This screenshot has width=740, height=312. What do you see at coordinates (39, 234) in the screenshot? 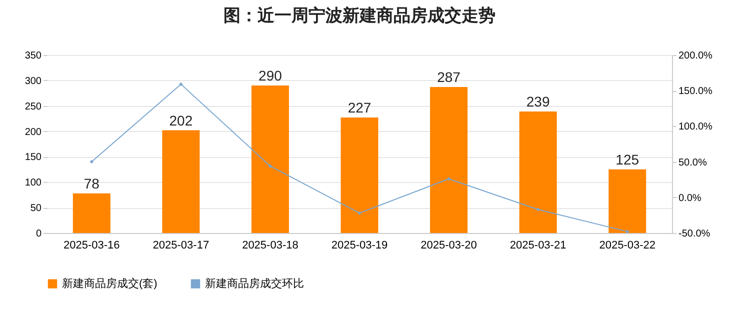
I see `y-tick-label: 0` at bounding box center [39, 234].